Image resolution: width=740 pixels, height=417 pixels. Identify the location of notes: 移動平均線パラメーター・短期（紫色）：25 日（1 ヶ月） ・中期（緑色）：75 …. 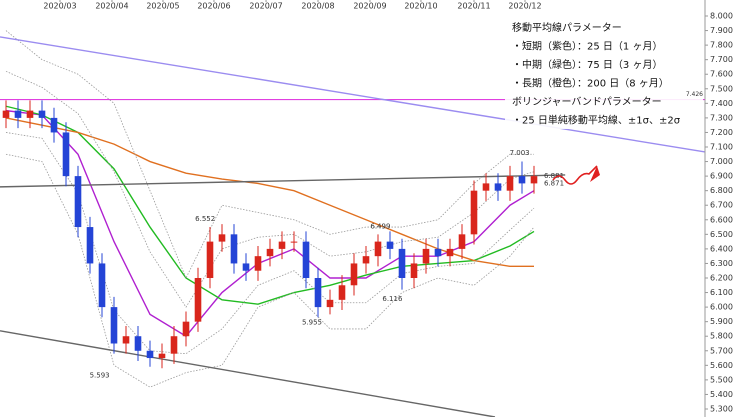
(596, 74).